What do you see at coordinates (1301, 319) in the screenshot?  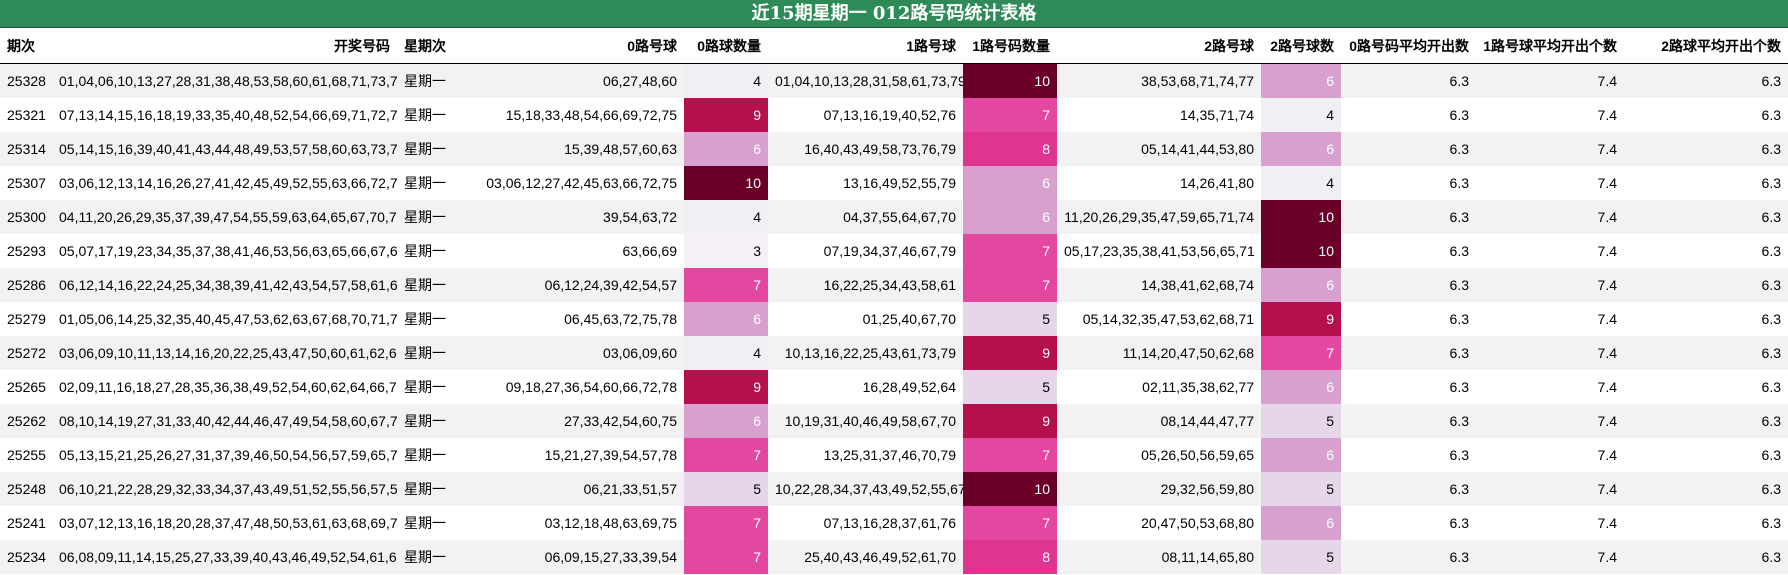 I see `road2-count-cell: 9` at bounding box center [1301, 319].